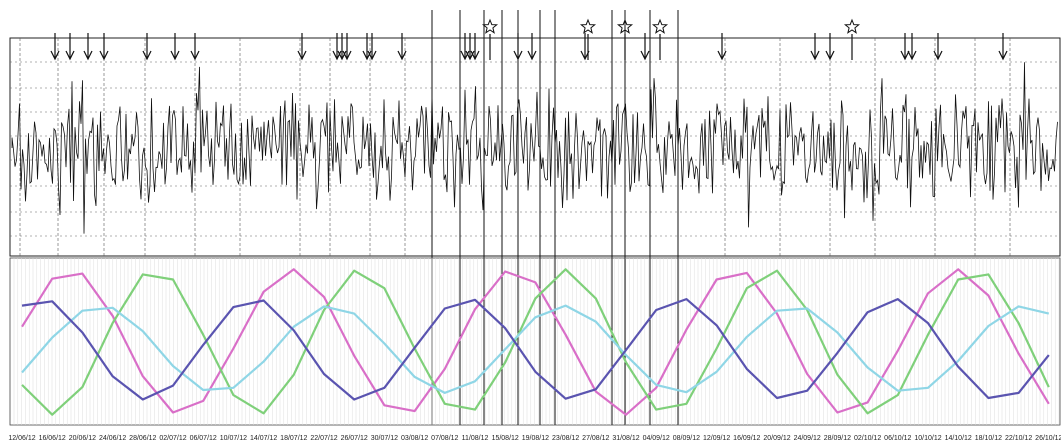 The height and width of the screenshot is (447, 1061). Describe the element at coordinates (716, 438) in the screenshot. I see `x-tick-label: 12/09/12` at that location.